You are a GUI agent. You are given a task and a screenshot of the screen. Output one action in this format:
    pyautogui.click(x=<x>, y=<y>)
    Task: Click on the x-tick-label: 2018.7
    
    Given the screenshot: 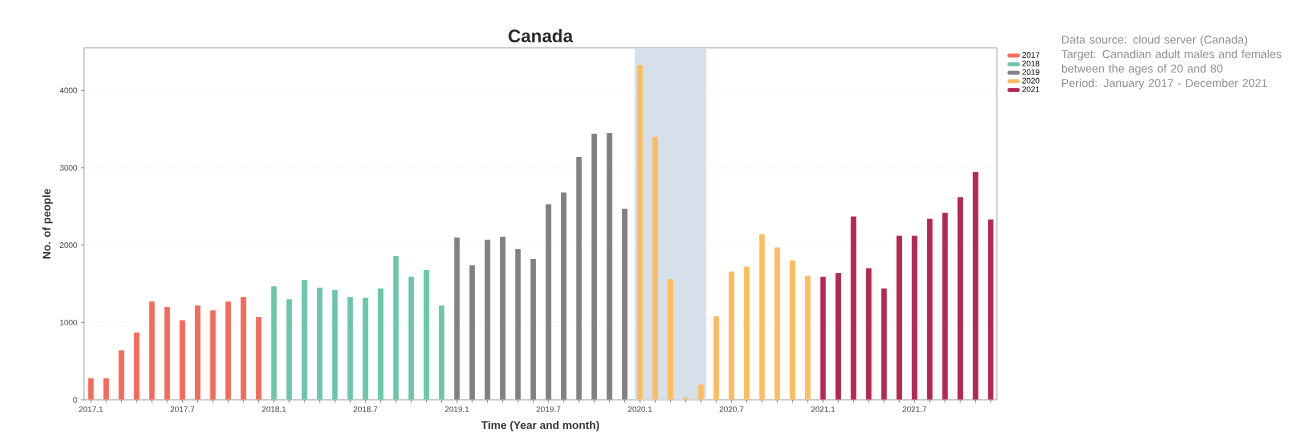 What is the action you would take?
    pyautogui.click(x=365, y=409)
    